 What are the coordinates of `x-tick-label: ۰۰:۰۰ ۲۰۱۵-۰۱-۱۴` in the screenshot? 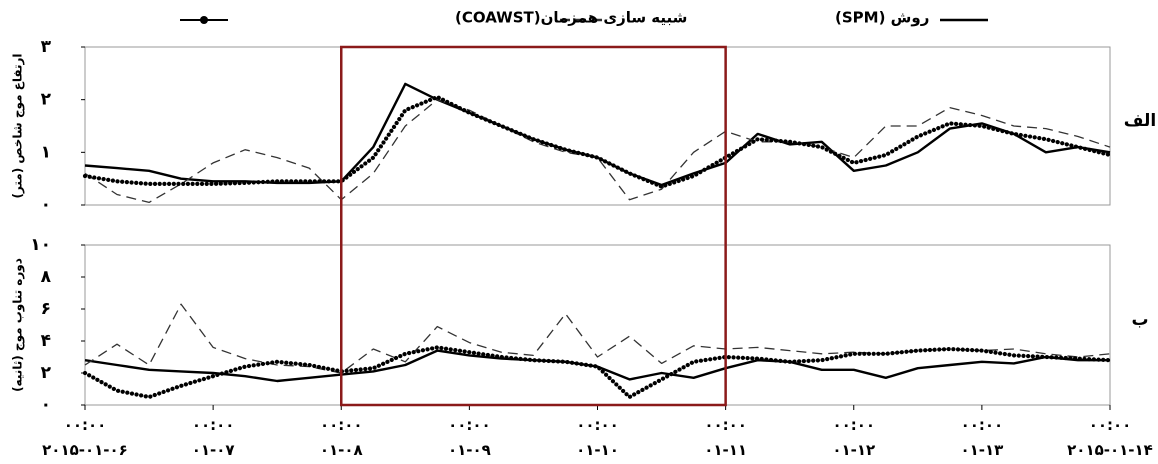 It's located at (1110, 437).